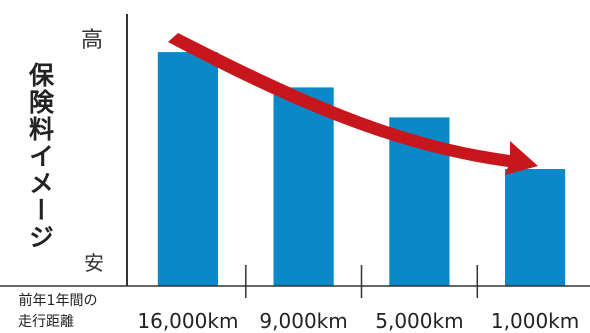 This screenshot has height=333, width=590. Describe the element at coordinates (94, 263) in the screenshot. I see `y-axis-low-label: 安` at that location.